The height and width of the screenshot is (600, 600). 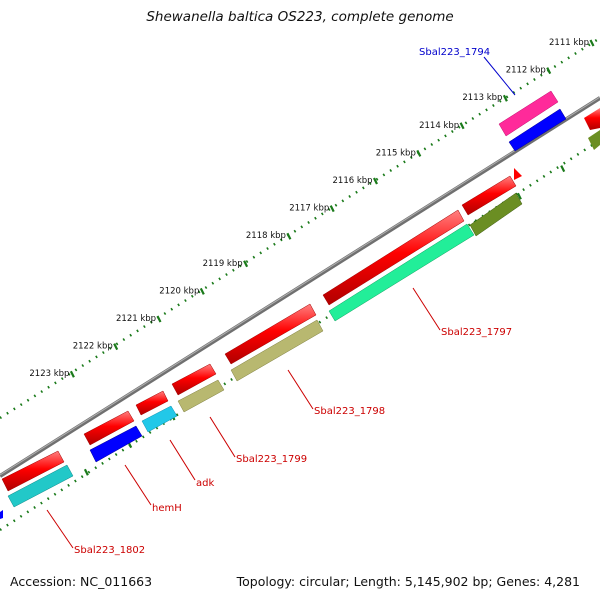 I want to click on tick-label: 2116 kbp, so click(x=353, y=181).